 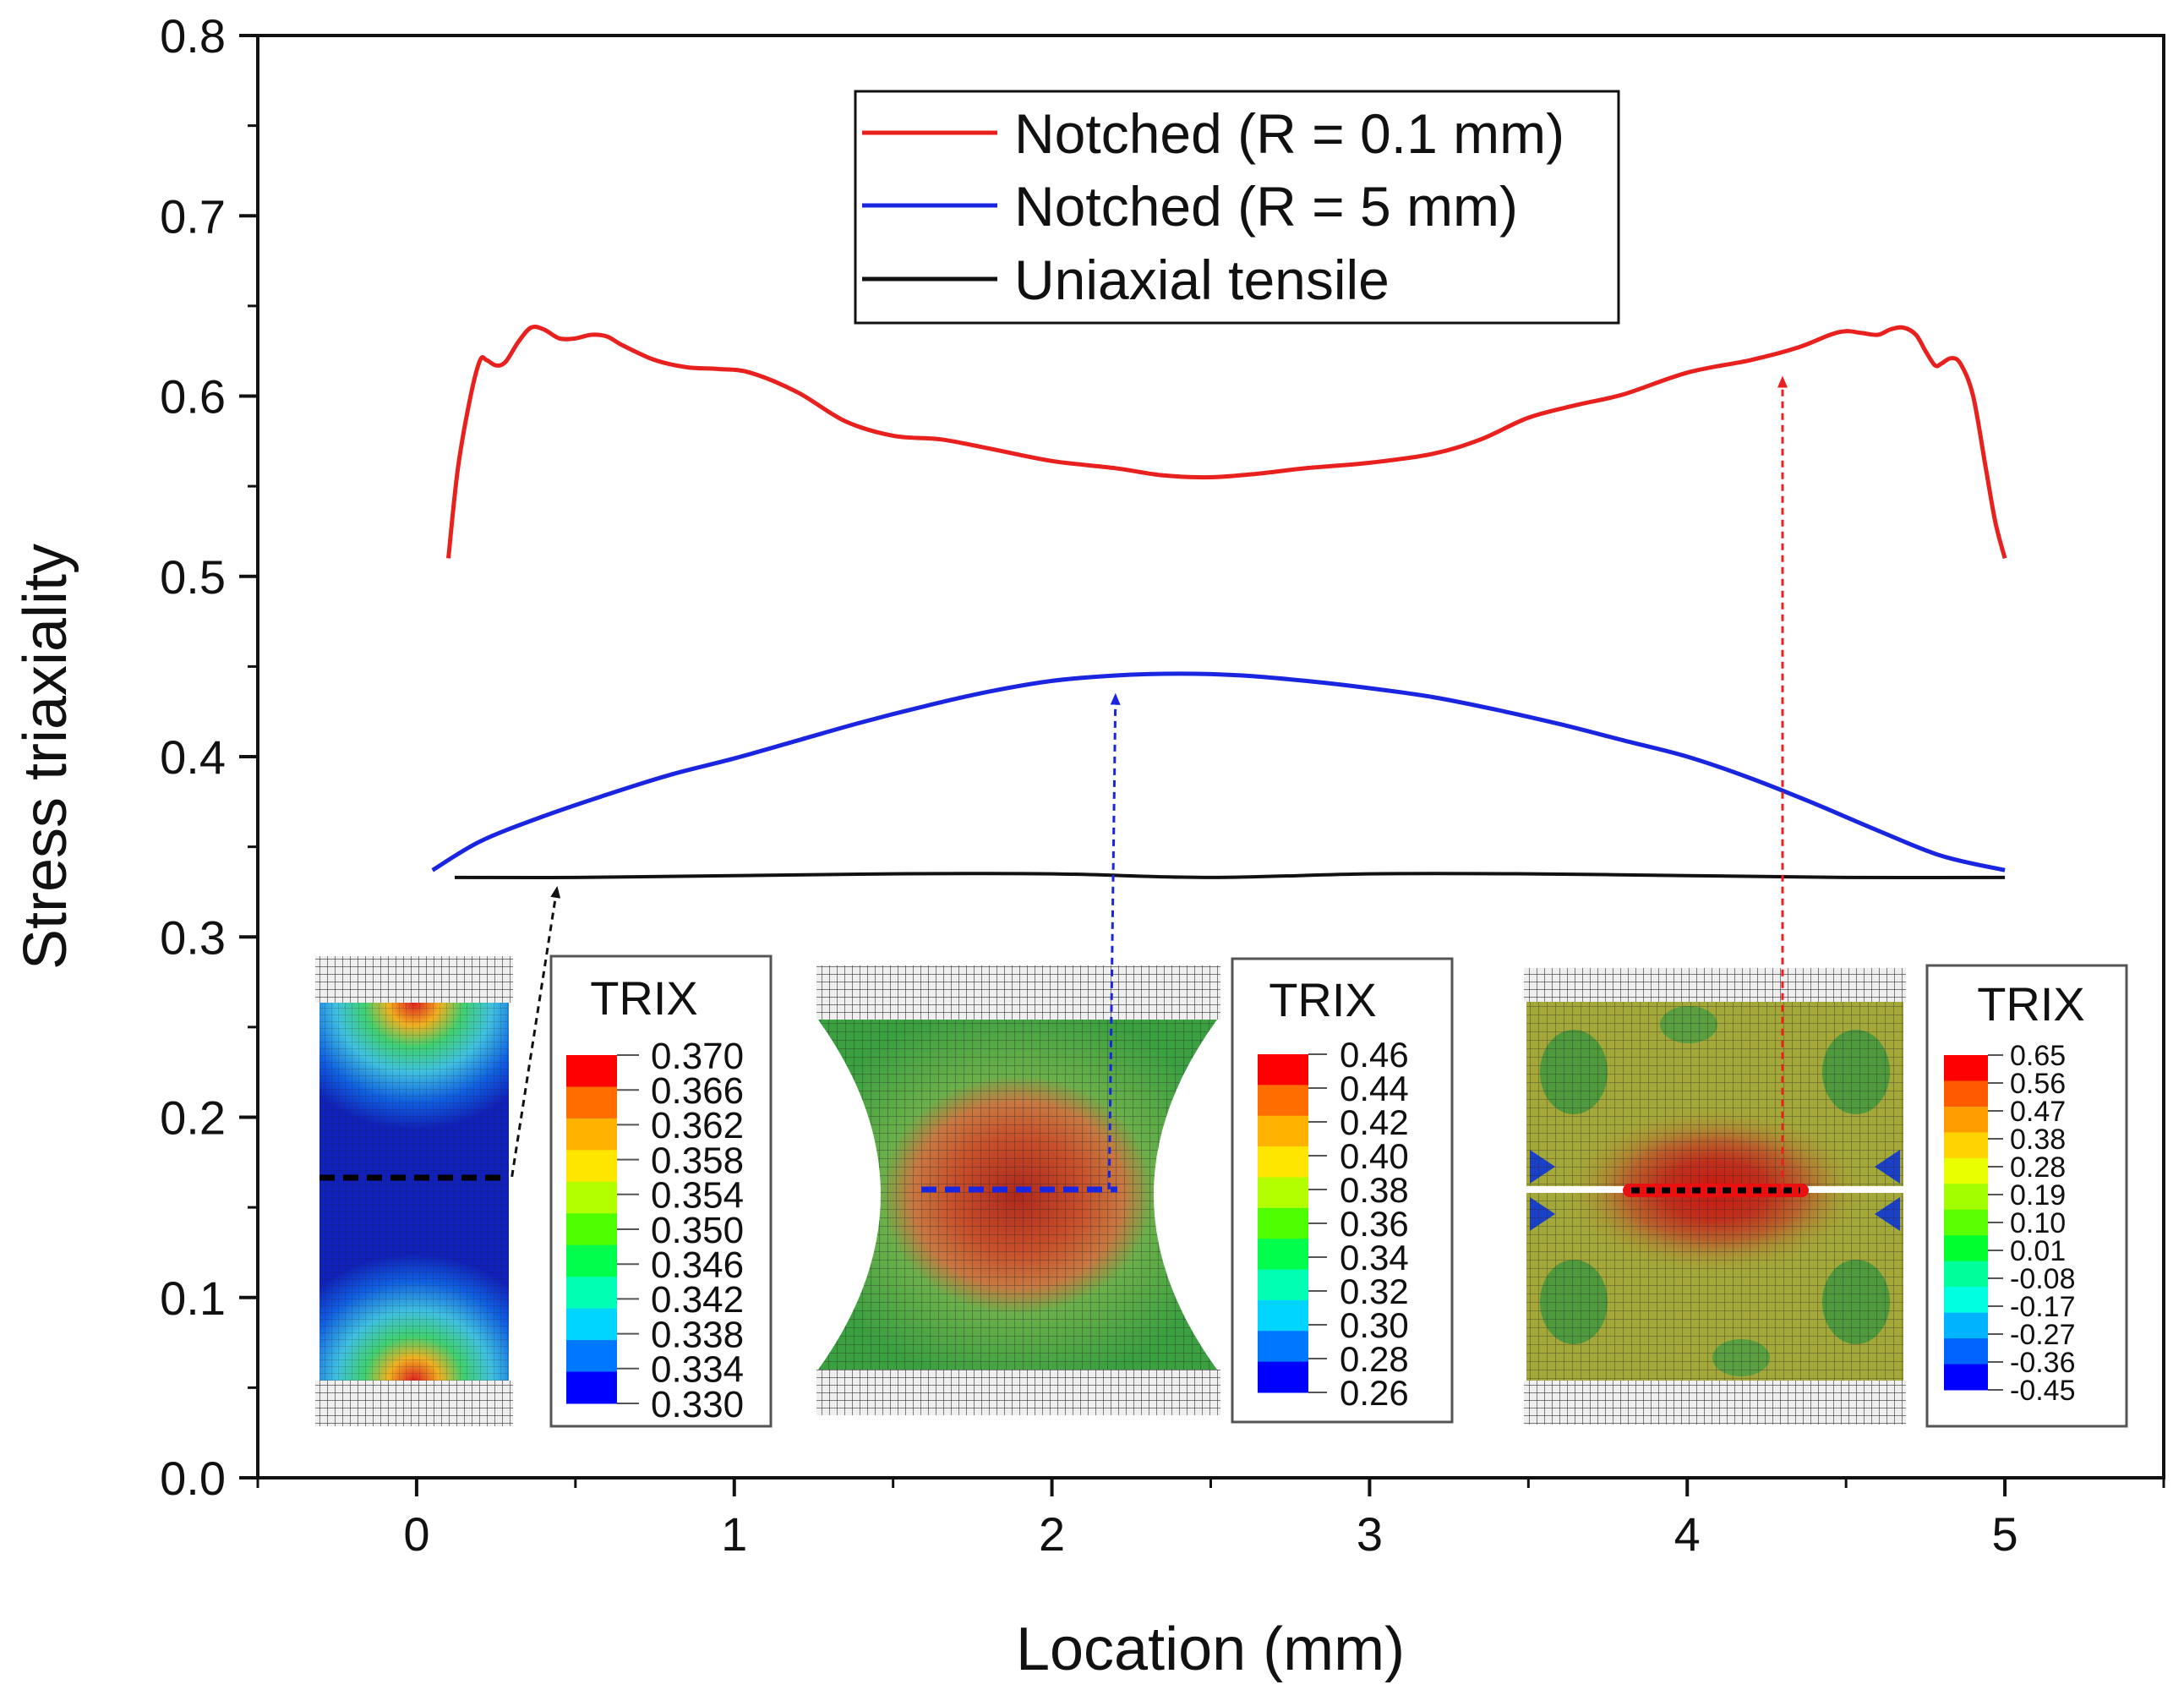 I want to click on x-tick-label-5: 5, so click(x=2005, y=1534).